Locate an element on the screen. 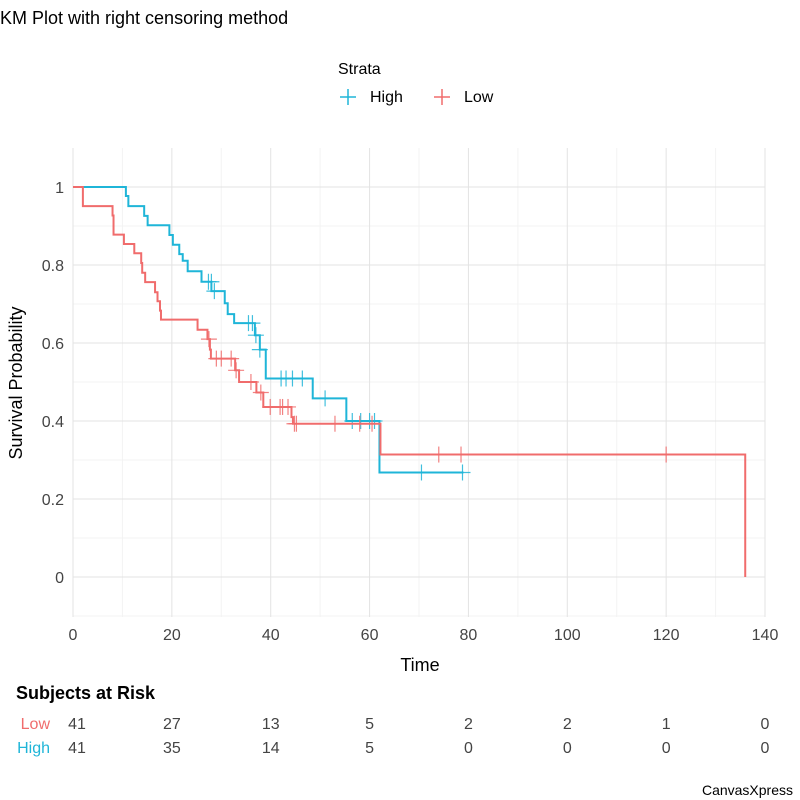 This screenshot has width=800, height=800. y-tick-label: 0.4 is located at coordinates (53, 422).